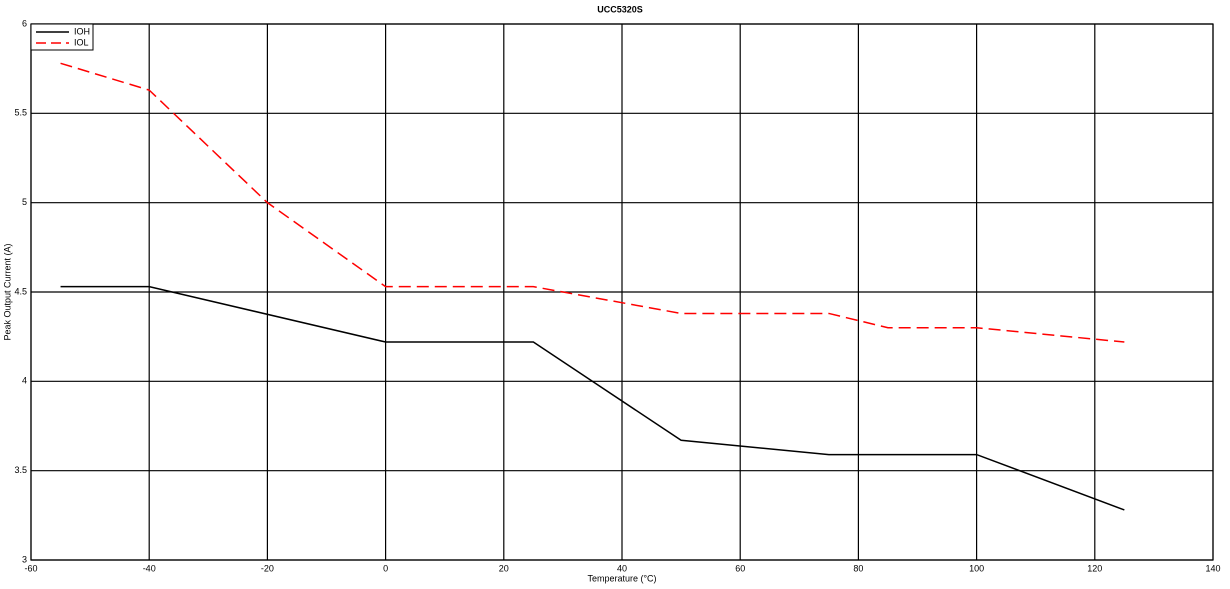  Describe the element at coordinates (20, 470) in the screenshot. I see `y-tick-label: 3.5` at that location.